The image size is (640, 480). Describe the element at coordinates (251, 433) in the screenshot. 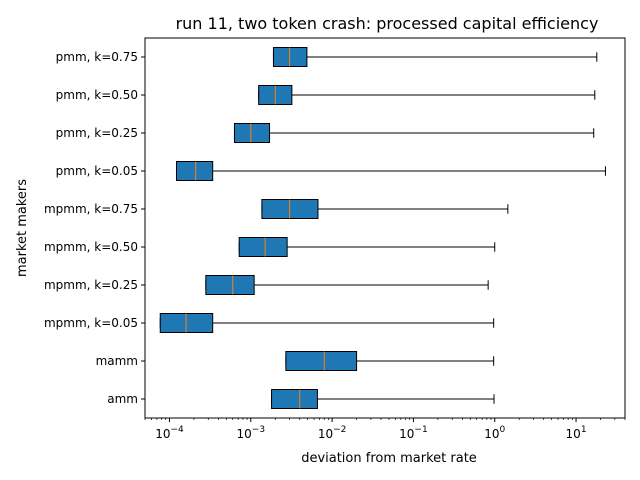

I see `x-tick-label: 10⁻³` at that location.